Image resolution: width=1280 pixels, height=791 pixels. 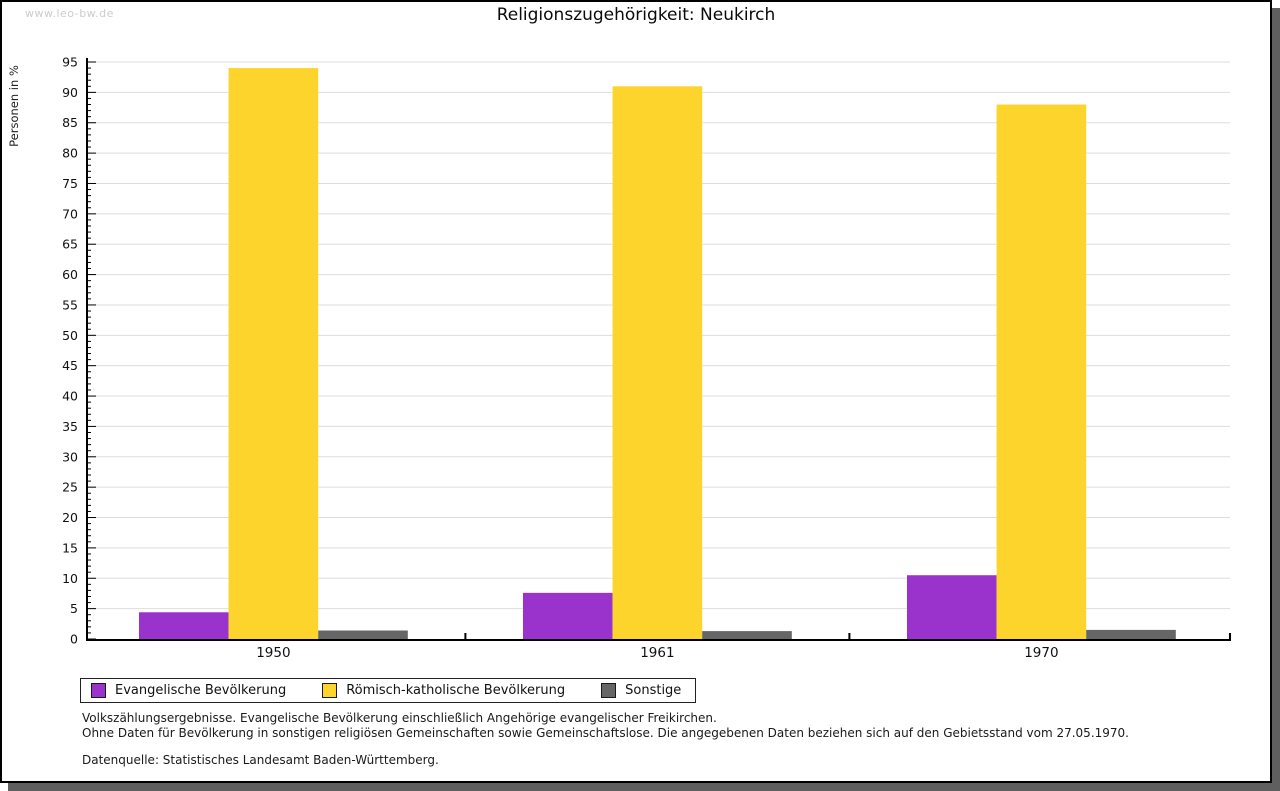 What do you see at coordinates (70, 547) in the screenshot?
I see `y-tick-label: 15` at bounding box center [70, 547].